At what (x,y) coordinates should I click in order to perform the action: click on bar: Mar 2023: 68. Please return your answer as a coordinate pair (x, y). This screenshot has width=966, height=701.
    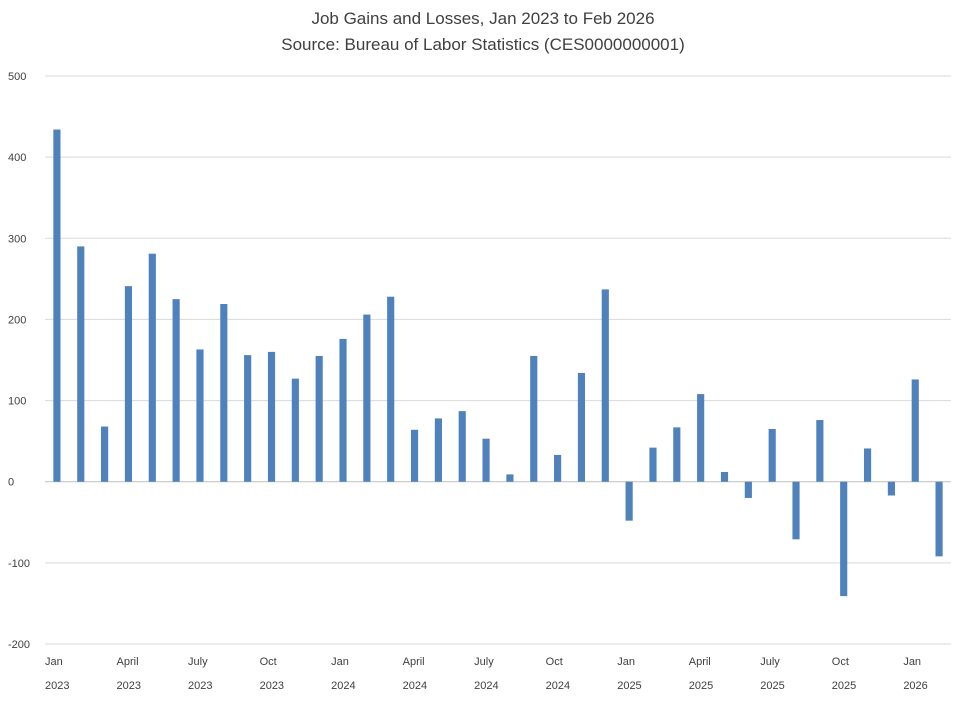
    Looking at the image, I should click on (105, 454).